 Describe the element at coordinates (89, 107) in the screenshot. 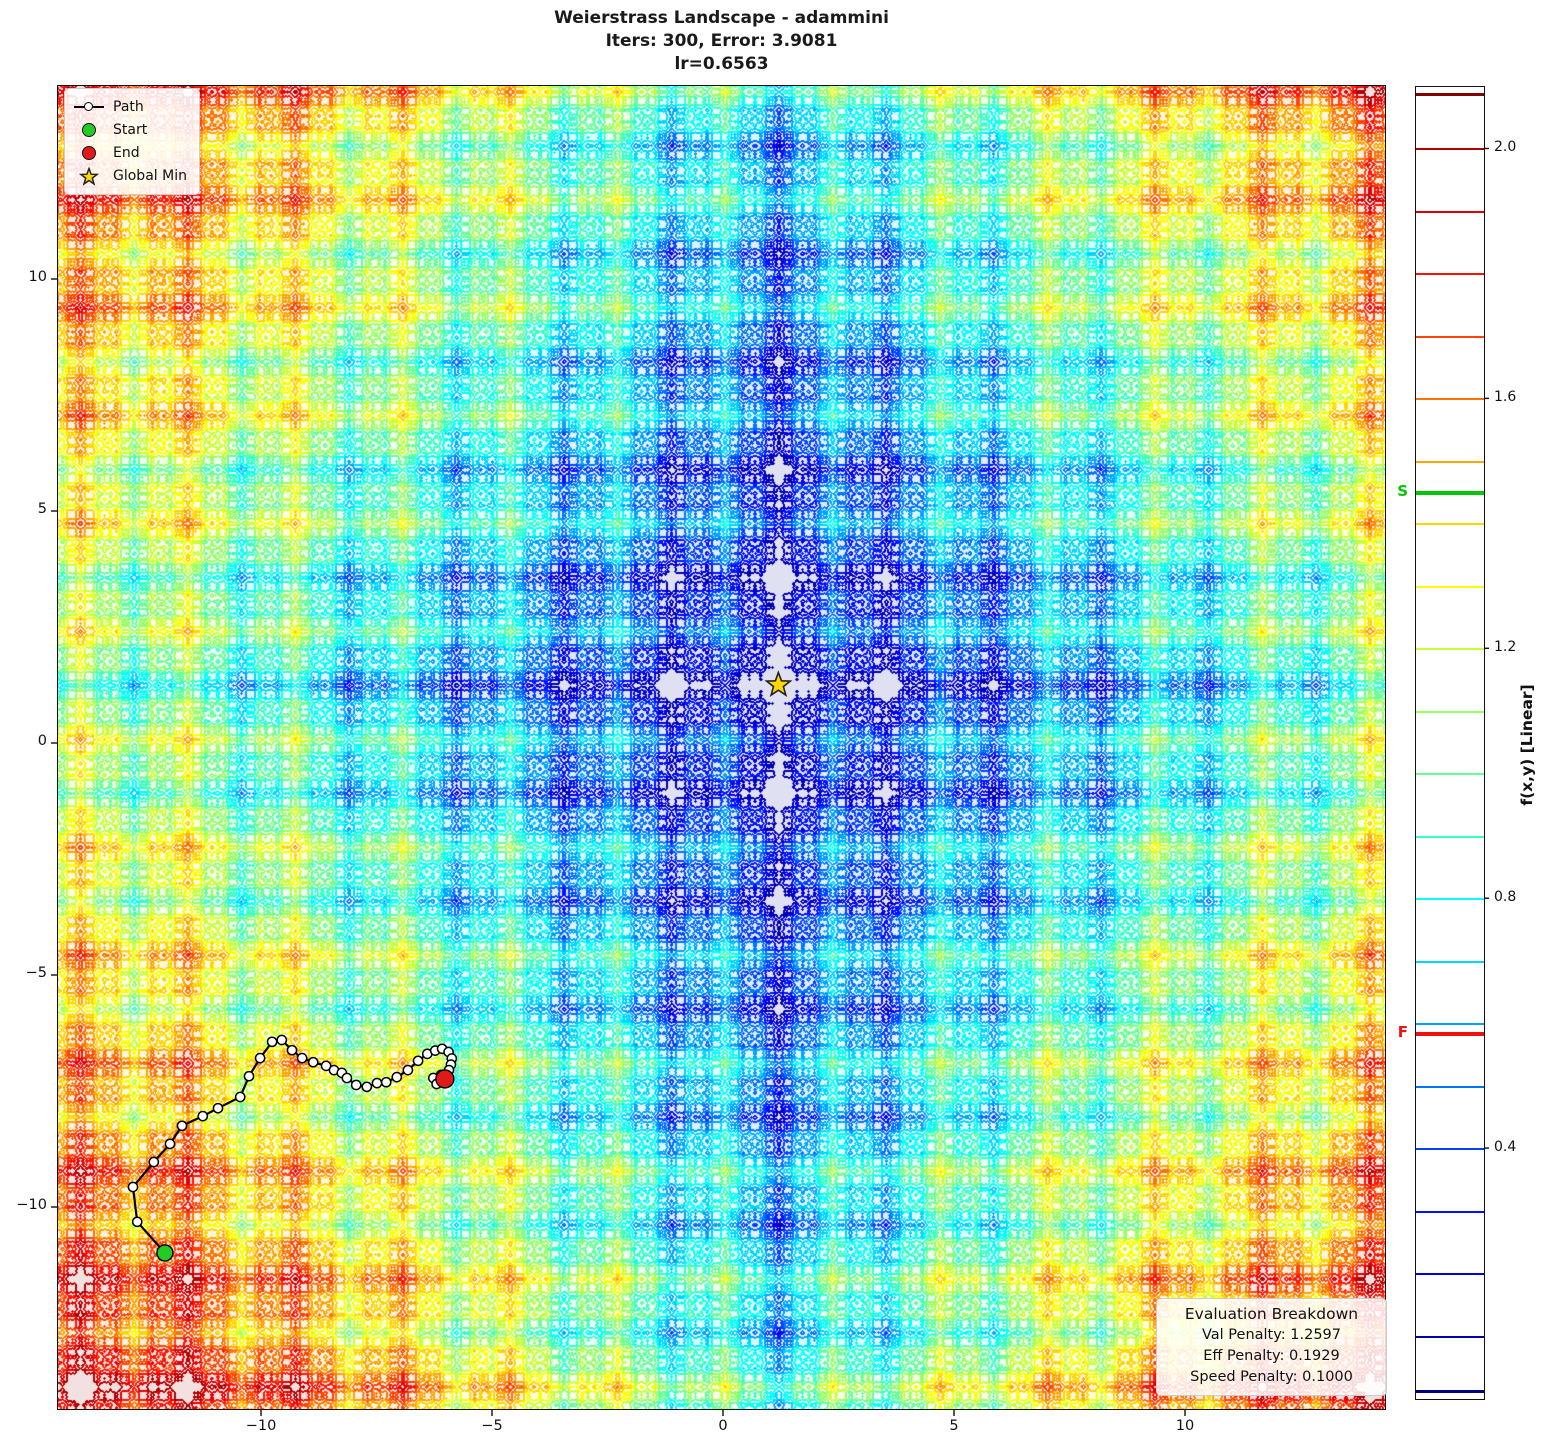

I see `path-line-icon` at that location.